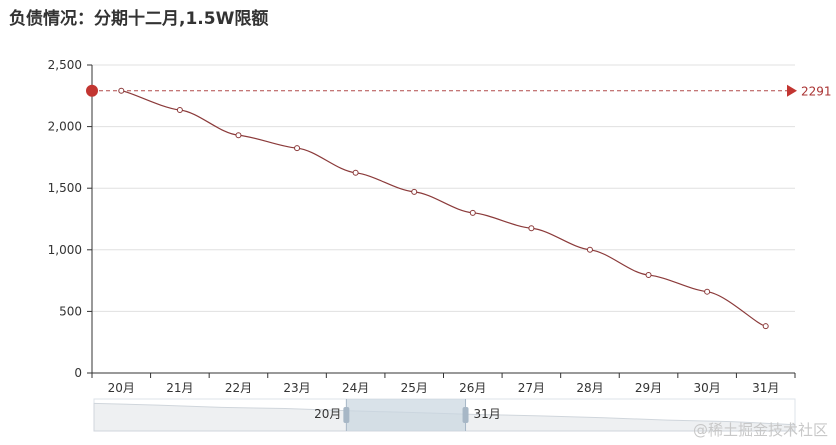  Describe the element at coordinates (139, 19) in the screenshot. I see `chart-title: 负债情况：分期十二月,1.5W限额` at that location.